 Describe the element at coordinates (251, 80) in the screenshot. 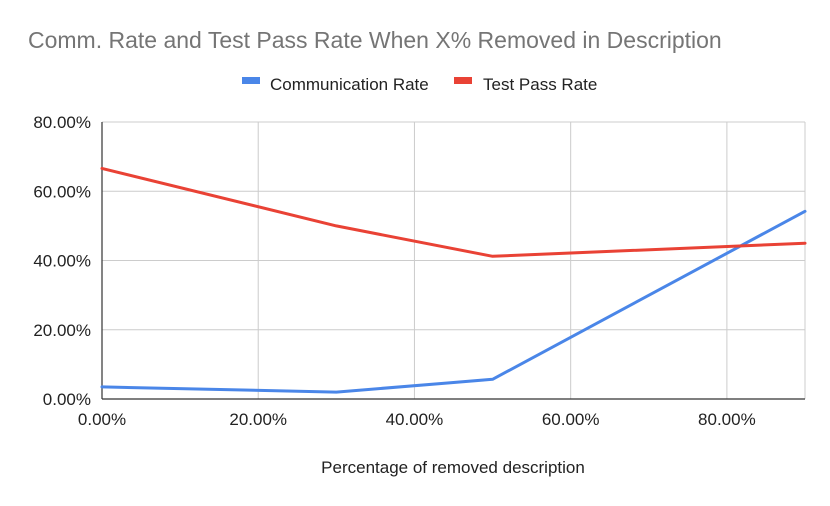

I see `legend-swatch-communication-rate` at that location.